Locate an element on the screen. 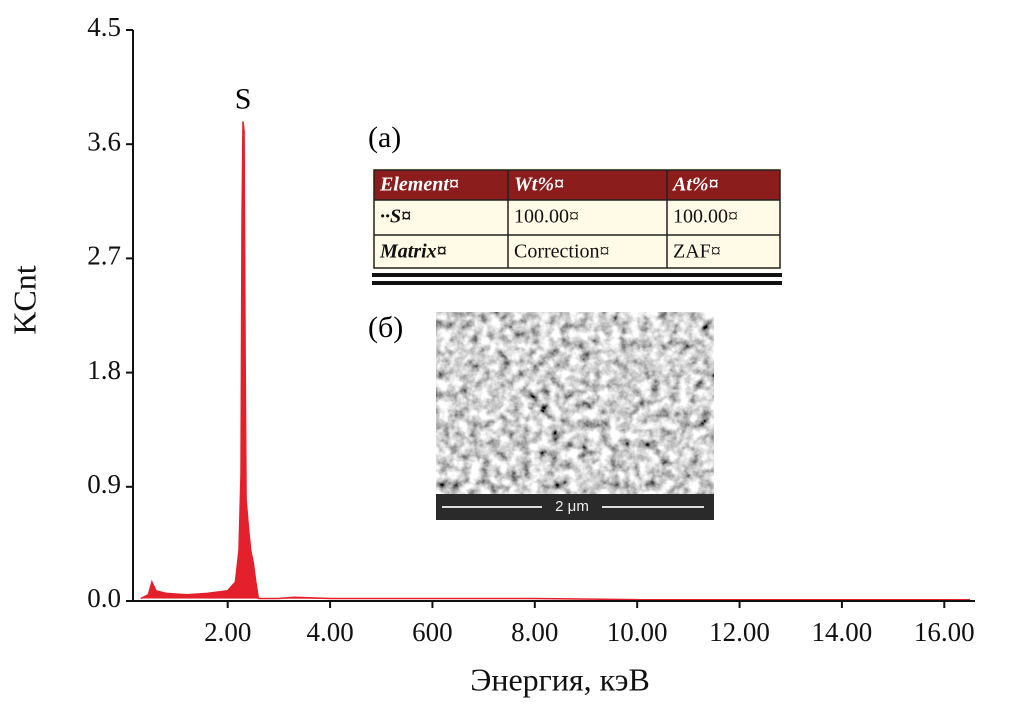 This screenshot has height=715, width=1010. x-axis-title: Энергия, кэВ is located at coordinates (560, 679).